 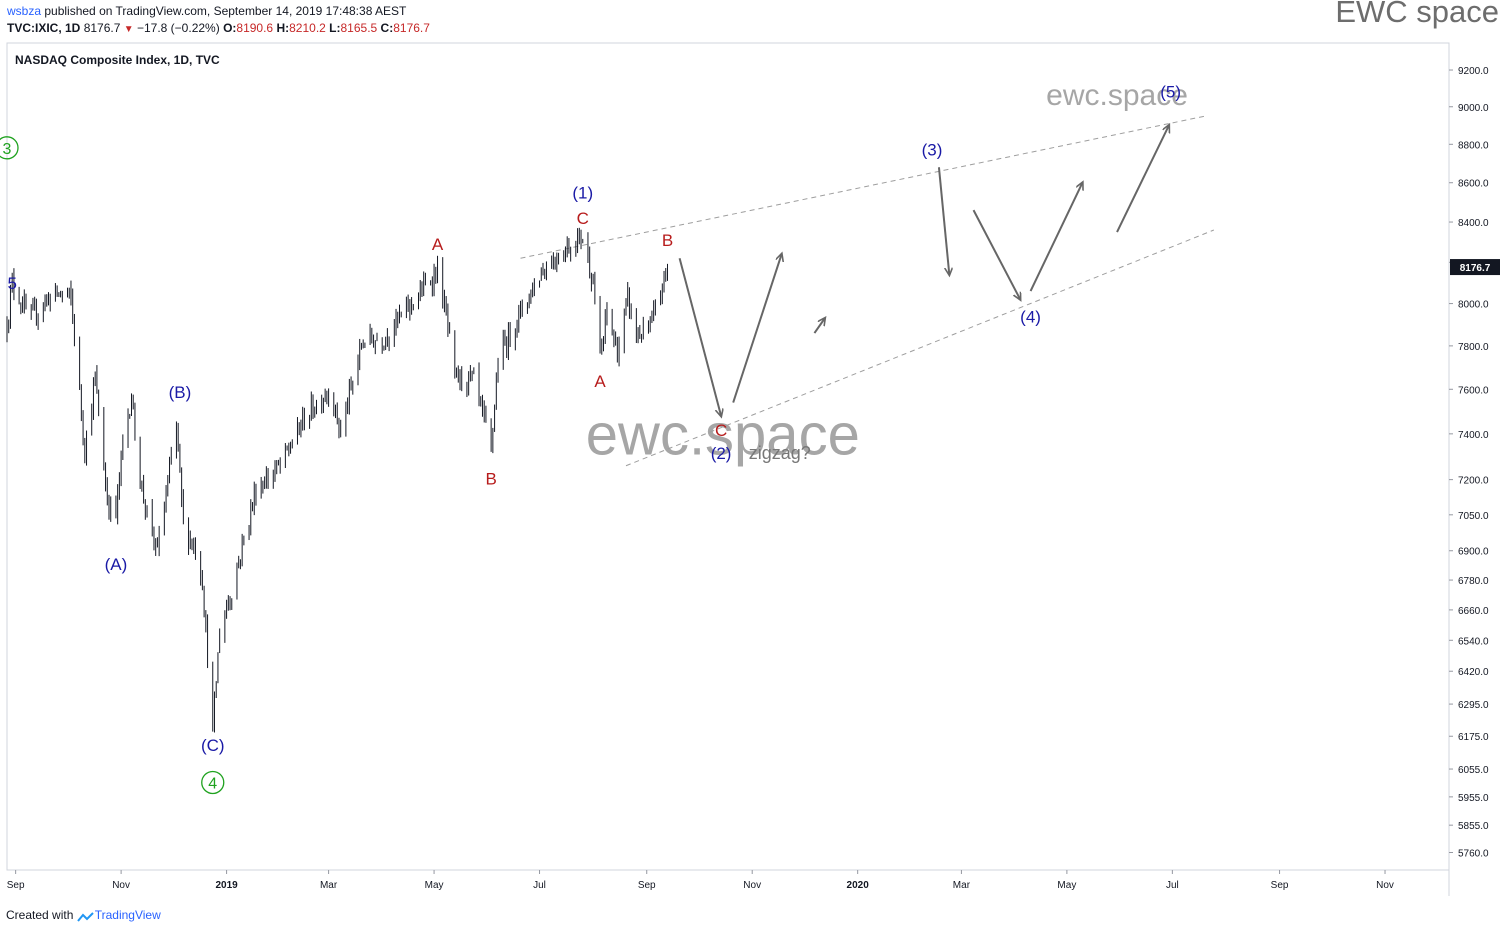 I want to click on wave-label: (C), so click(x=213, y=745).